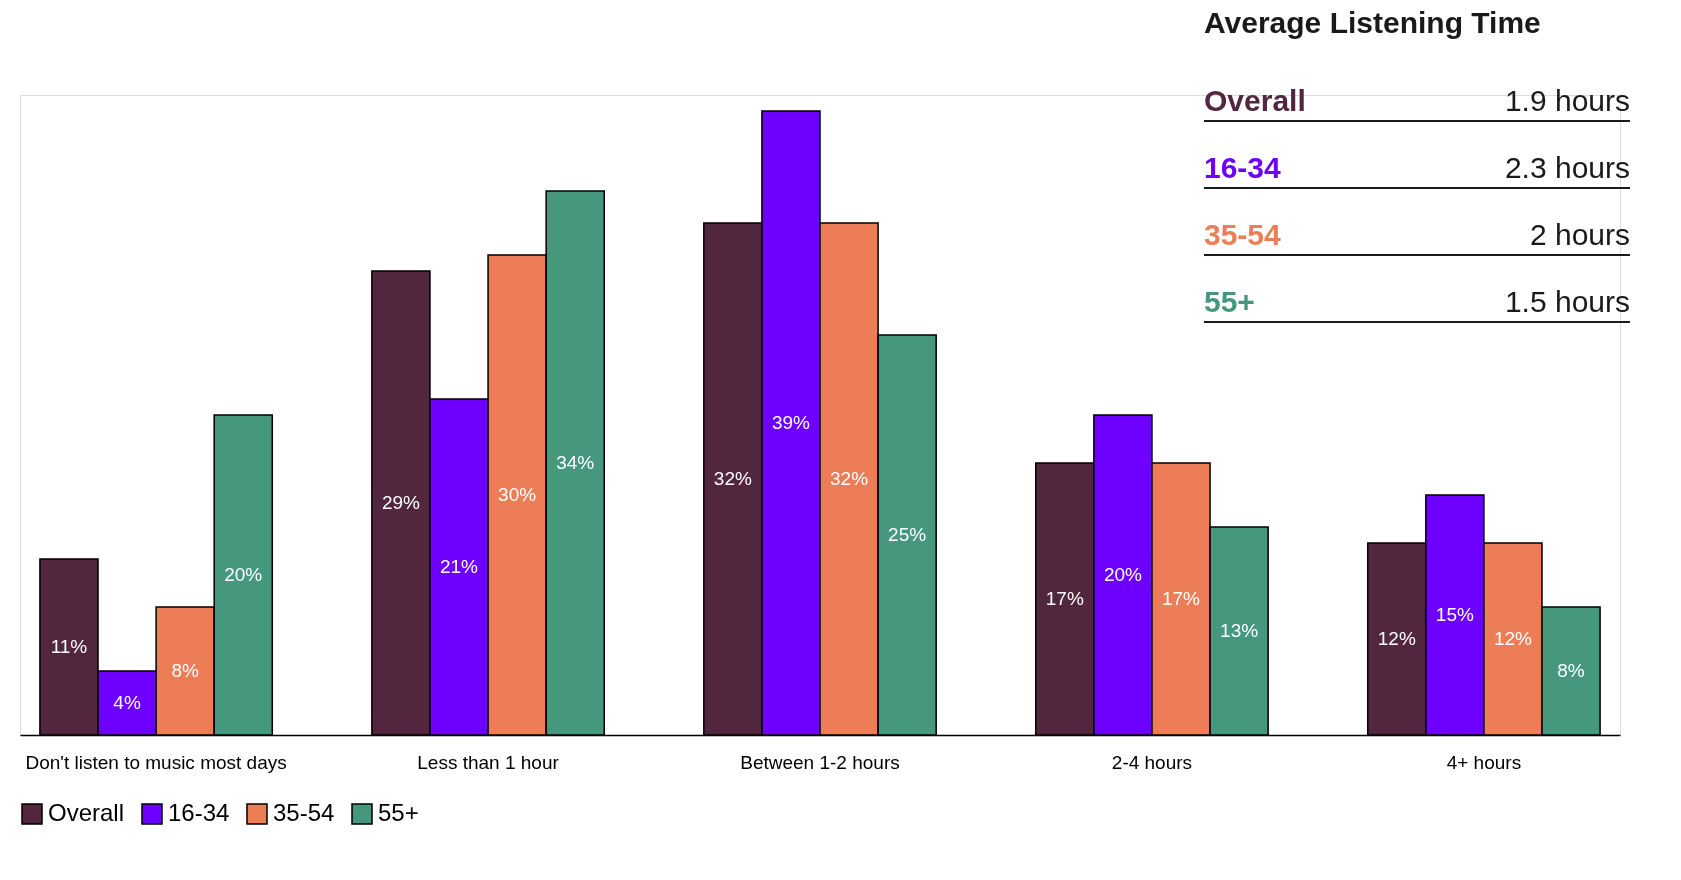 This screenshot has width=1681, height=880. Describe the element at coordinates (401, 502) in the screenshot. I see `data-label: 29%` at that location.